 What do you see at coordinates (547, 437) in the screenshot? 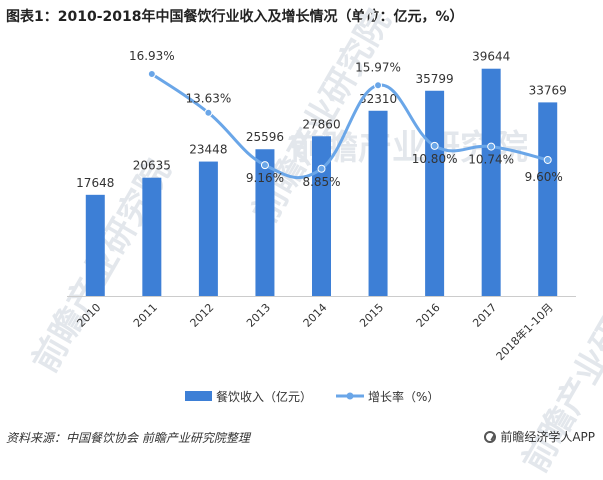
I see `brand-name: 前瞻经济学人APP` at bounding box center [547, 437].